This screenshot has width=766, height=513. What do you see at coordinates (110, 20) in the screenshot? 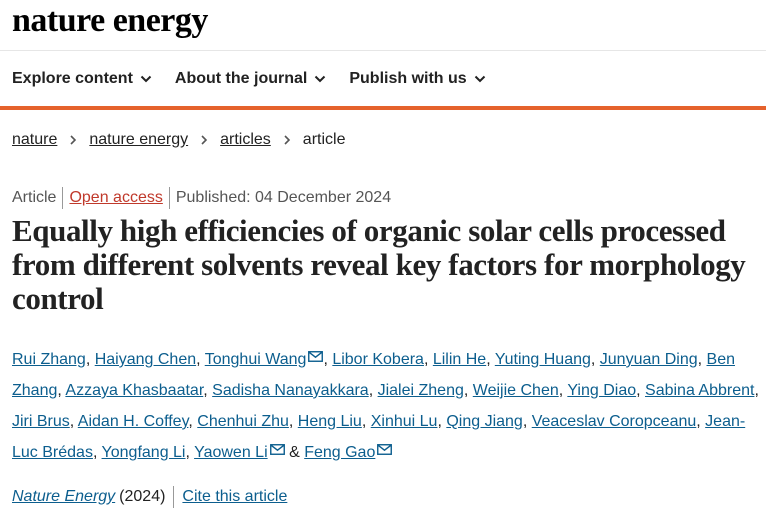
I see `journal-logo: nature energy` at bounding box center [110, 20].